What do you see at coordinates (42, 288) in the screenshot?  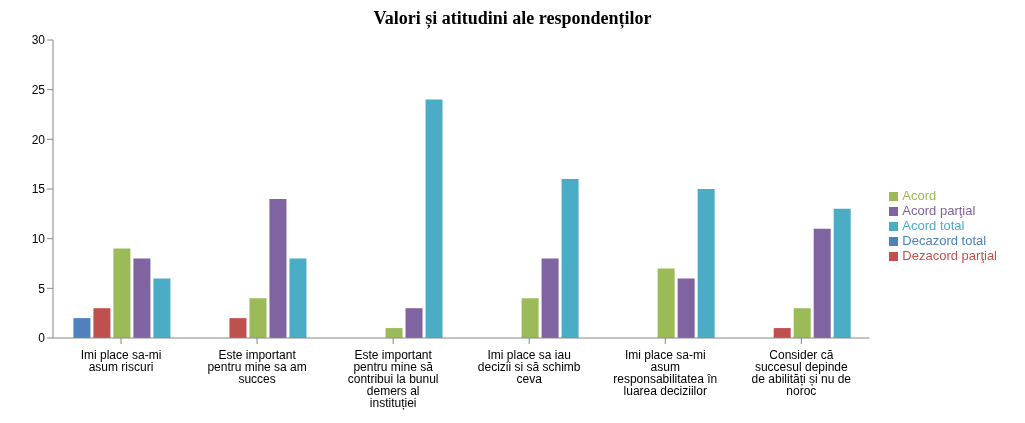 I see `y-tick-label: 5` at bounding box center [42, 288].